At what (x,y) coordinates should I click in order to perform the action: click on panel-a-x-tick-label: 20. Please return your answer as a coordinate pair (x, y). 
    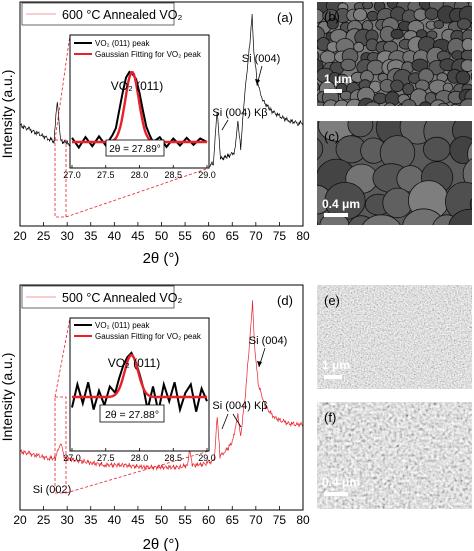
    Looking at the image, I should click on (20, 236).